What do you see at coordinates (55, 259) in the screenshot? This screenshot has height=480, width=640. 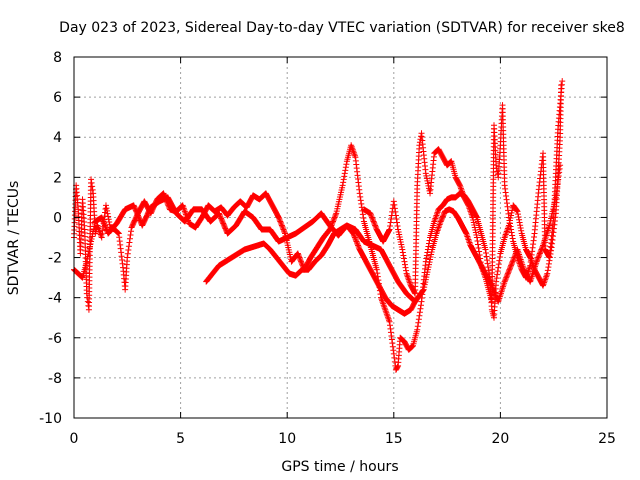 I see `y-tick-label: -2` at bounding box center [55, 259].